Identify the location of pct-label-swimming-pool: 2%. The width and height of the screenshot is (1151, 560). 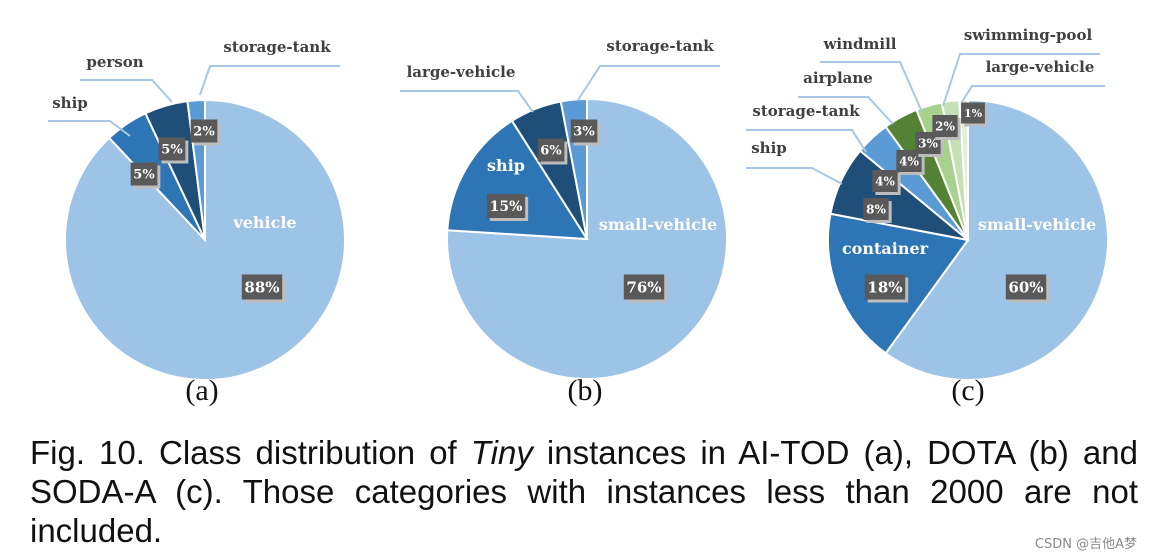
(945, 126).